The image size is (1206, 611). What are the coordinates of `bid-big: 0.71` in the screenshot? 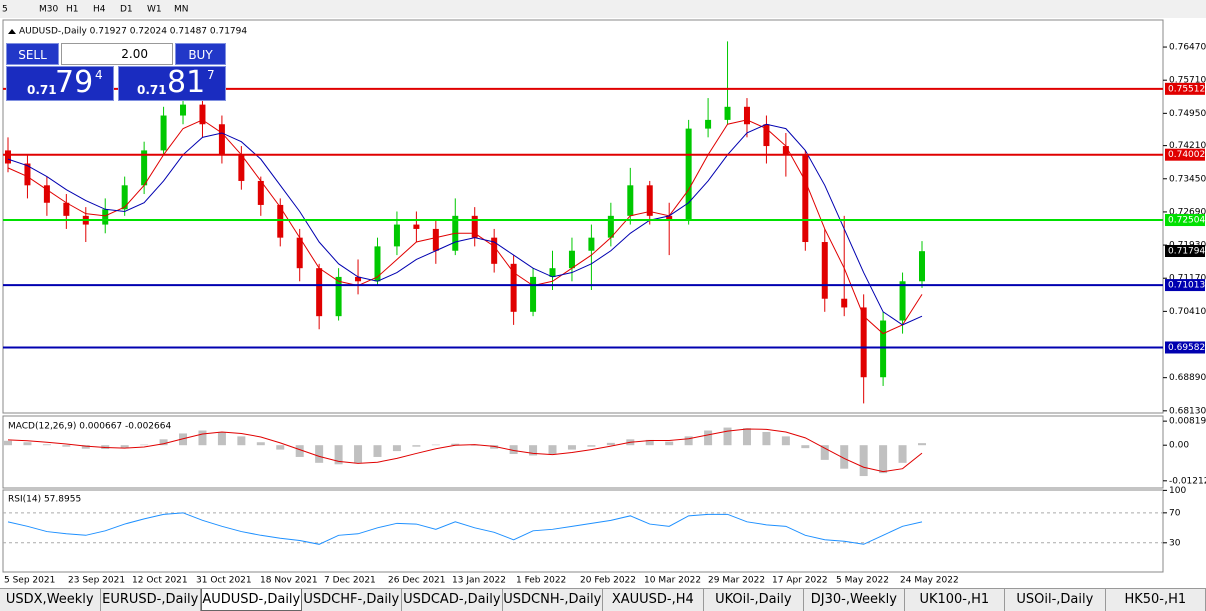 It's located at (42, 90).